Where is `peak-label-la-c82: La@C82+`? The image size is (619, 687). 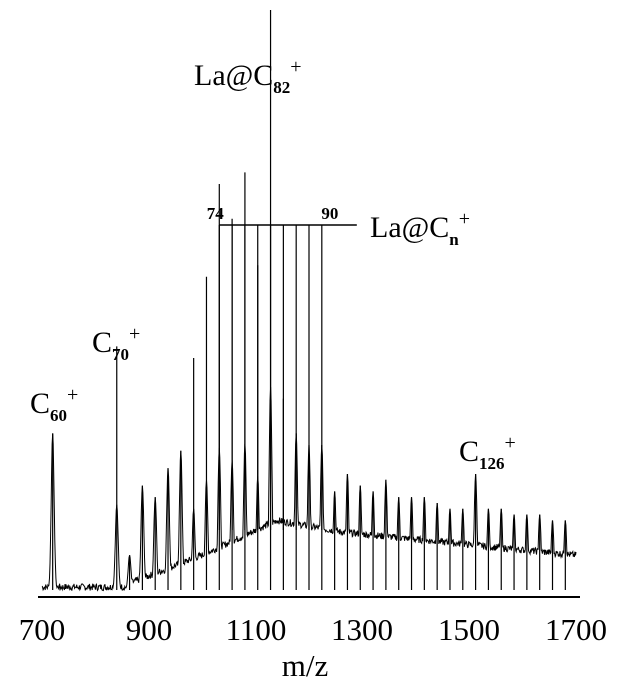
peak-label-la-c82: La@C82+ is located at coordinates (248, 76).